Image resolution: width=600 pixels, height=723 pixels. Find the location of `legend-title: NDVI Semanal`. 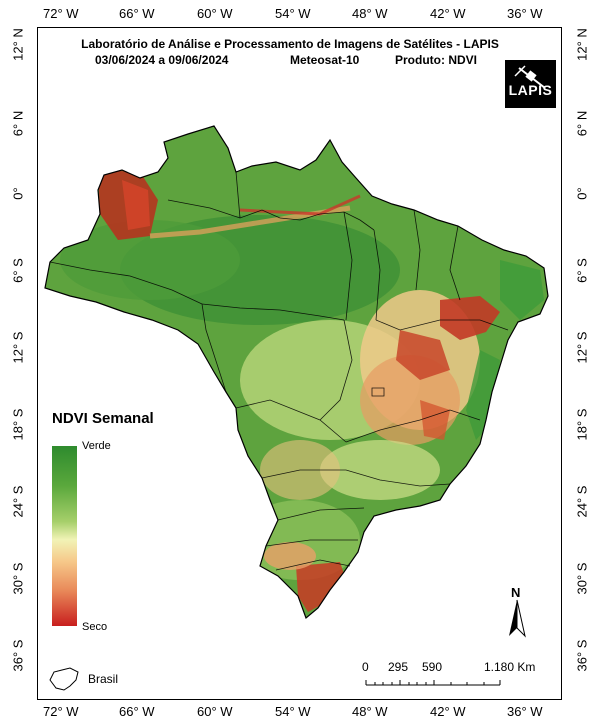

legend-title: NDVI Semanal is located at coordinates (103, 418).